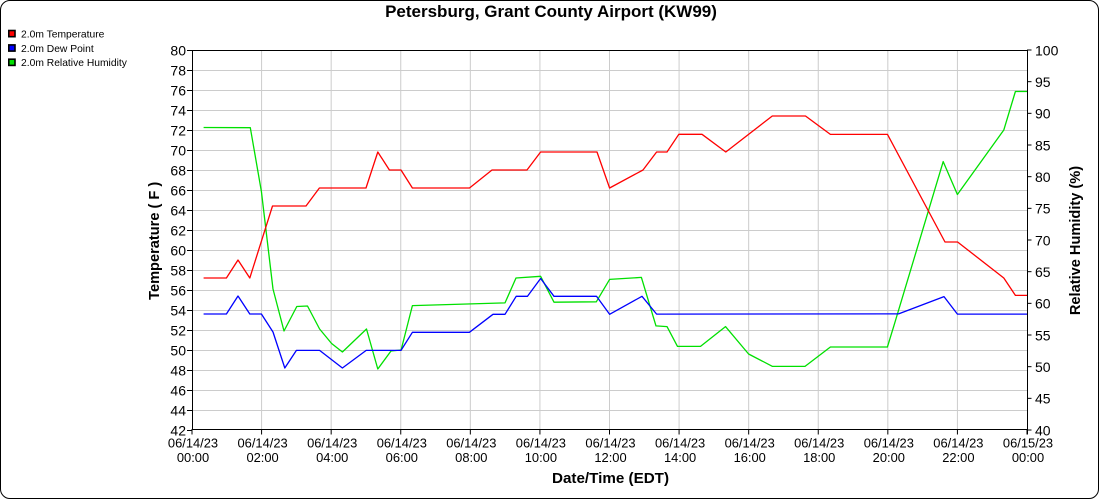 Image resolution: width=1100 pixels, height=500 pixels. I want to click on svg-text: 85, so click(1043, 145).